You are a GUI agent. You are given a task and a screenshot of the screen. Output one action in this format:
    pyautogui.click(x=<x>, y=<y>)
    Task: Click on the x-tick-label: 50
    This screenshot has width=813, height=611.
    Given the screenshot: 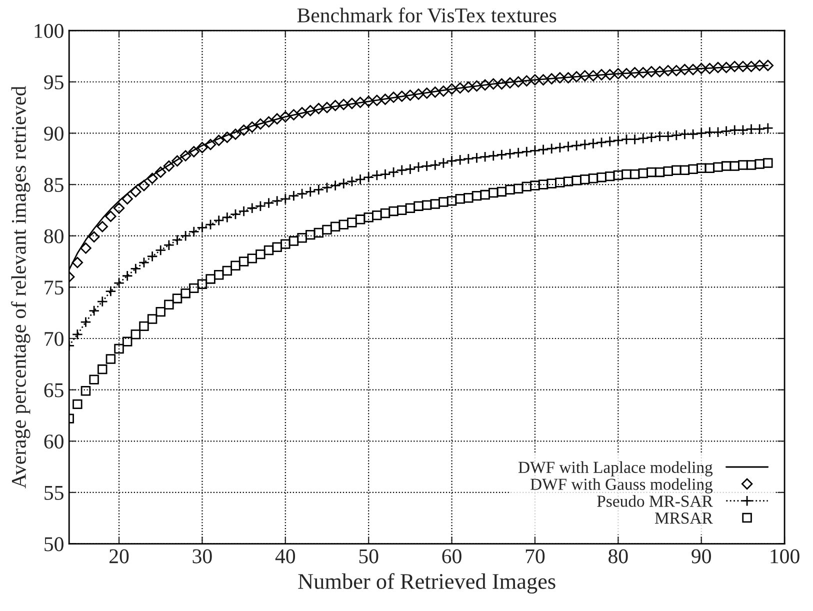 What is the action you would take?
    pyautogui.click(x=368, y=556)
    